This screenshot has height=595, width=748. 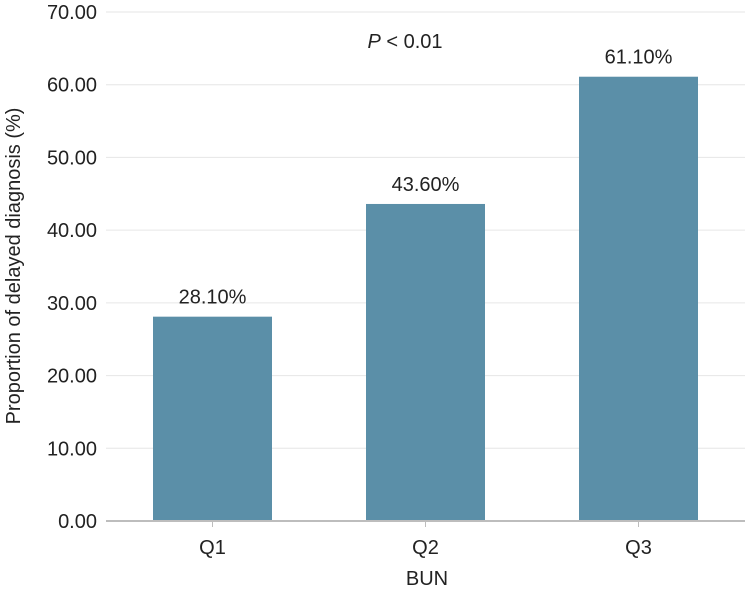 I want to click on y-tick-label: 10.00, so click(x=72, y=449).